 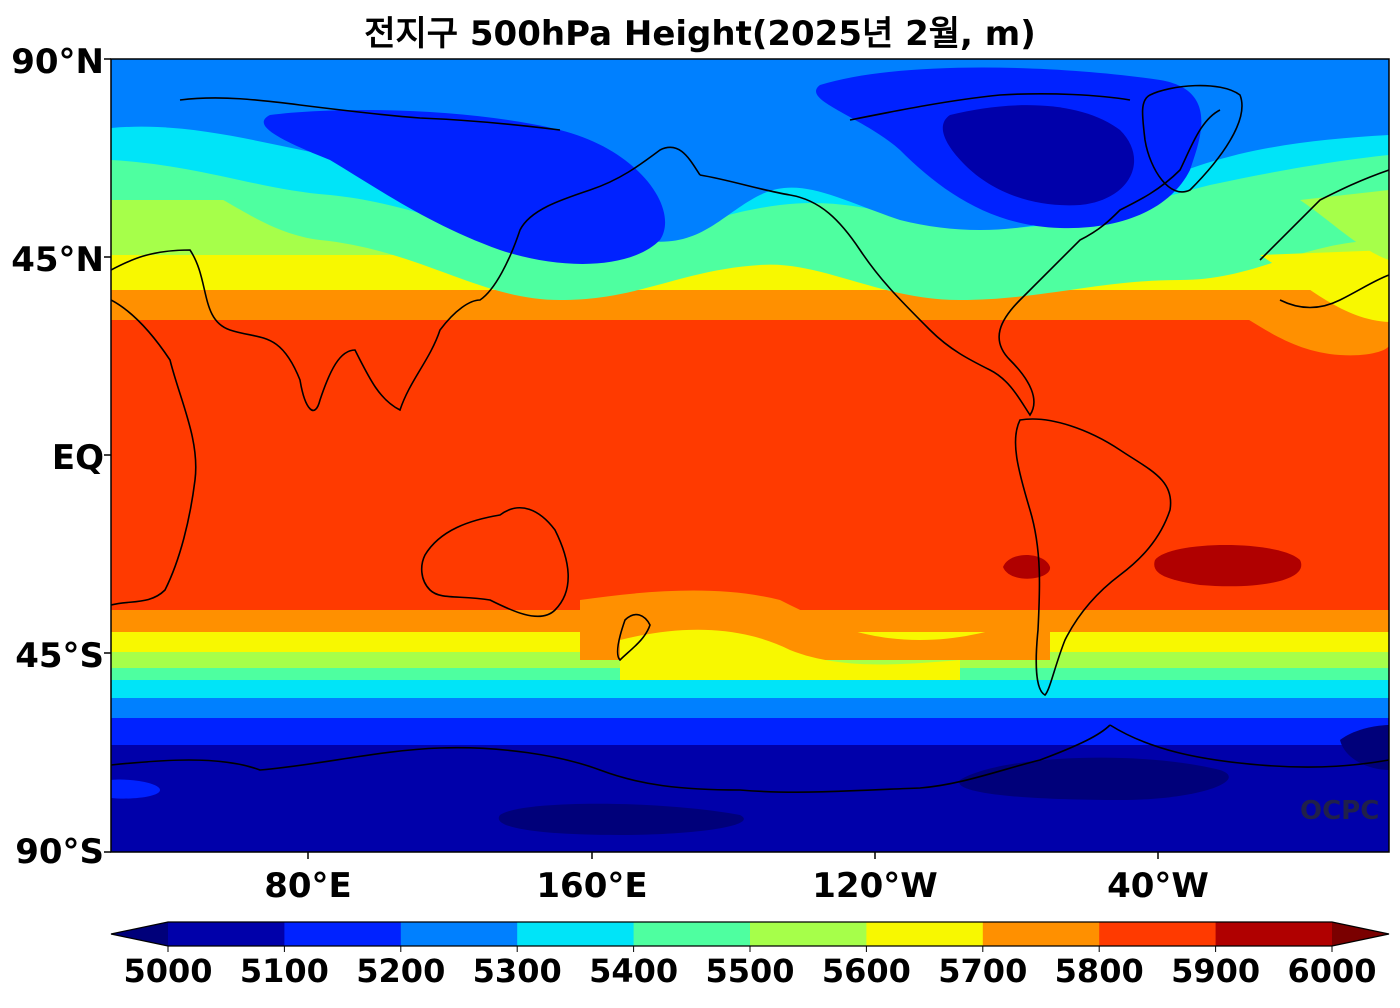 I want to click on colorbar-label: 5200, so click(x=401, y=971).